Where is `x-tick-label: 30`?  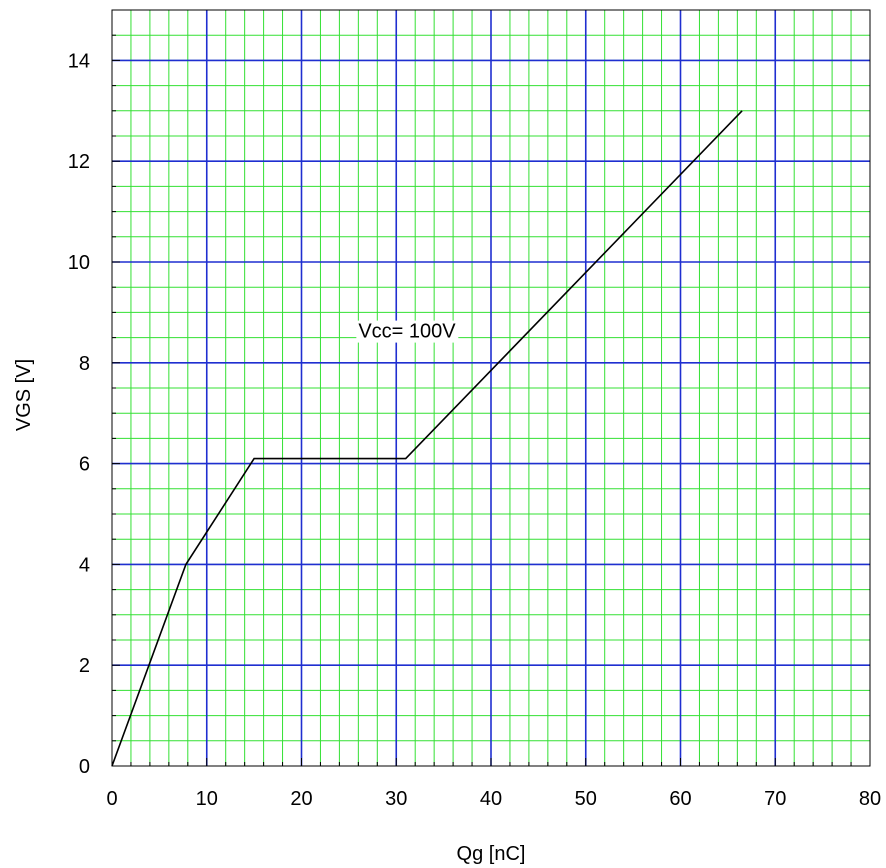
x-tick-label: 30 is located at coordinates (396, 799).